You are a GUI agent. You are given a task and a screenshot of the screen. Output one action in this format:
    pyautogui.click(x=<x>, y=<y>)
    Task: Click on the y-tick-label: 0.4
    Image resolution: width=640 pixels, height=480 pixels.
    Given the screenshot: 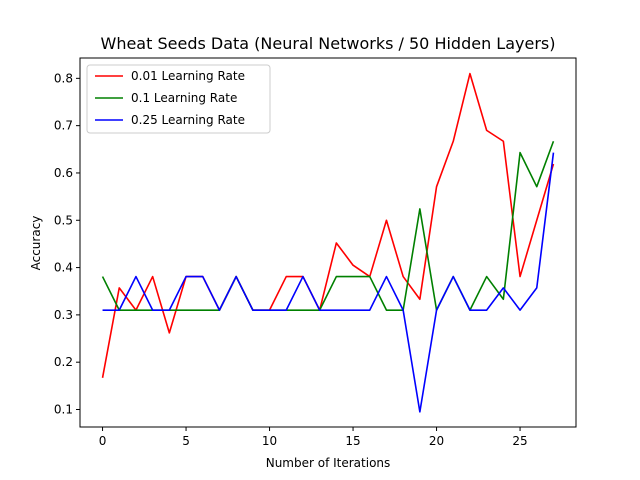 What is the action you would take?
    pyautogui.click(x=63, y=268)
    